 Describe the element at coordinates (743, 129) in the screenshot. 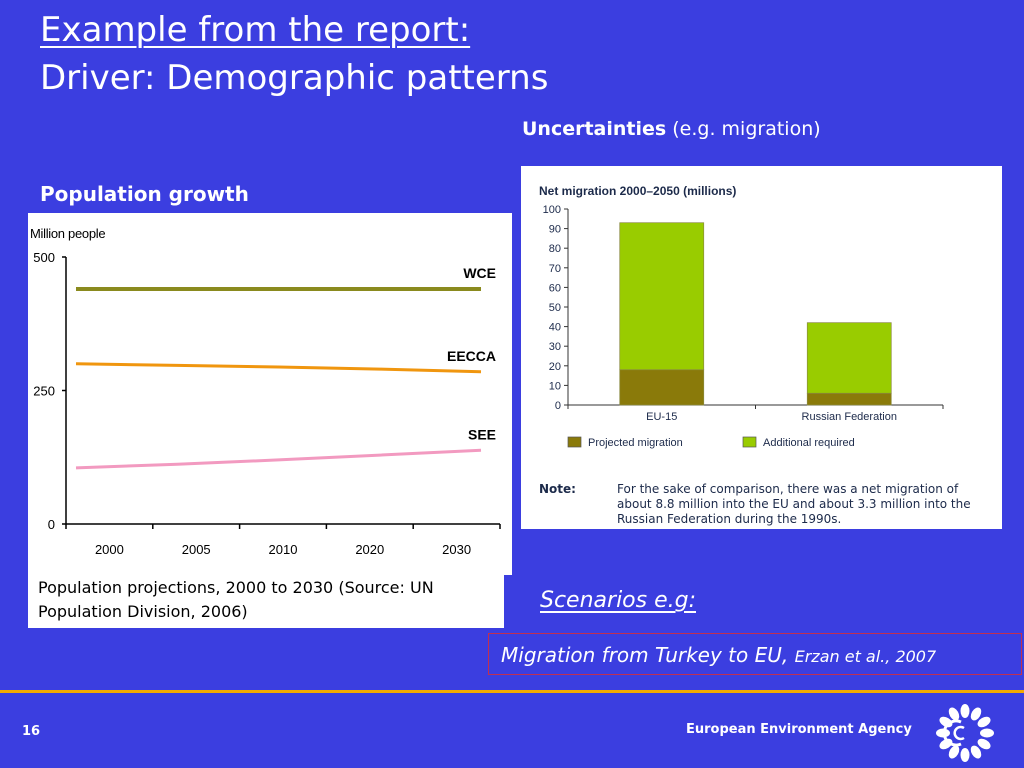

I see `uncertainties-rest: (e.g. migration)` at that location.